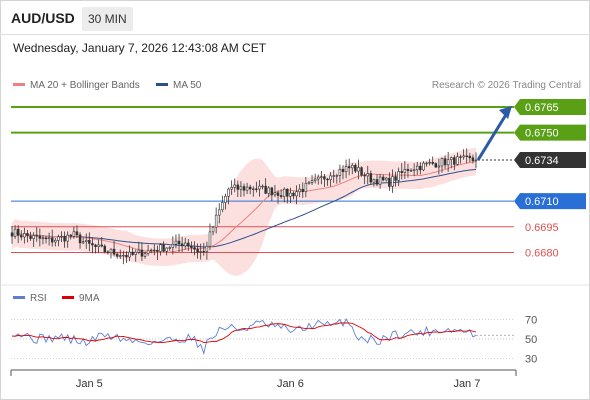 This screenshot has height=400, width=590. What do you see at coordinates (542, 161) in the screenshot?
I see `level-label-2: 0.6734` at bounding box center [542, 161].